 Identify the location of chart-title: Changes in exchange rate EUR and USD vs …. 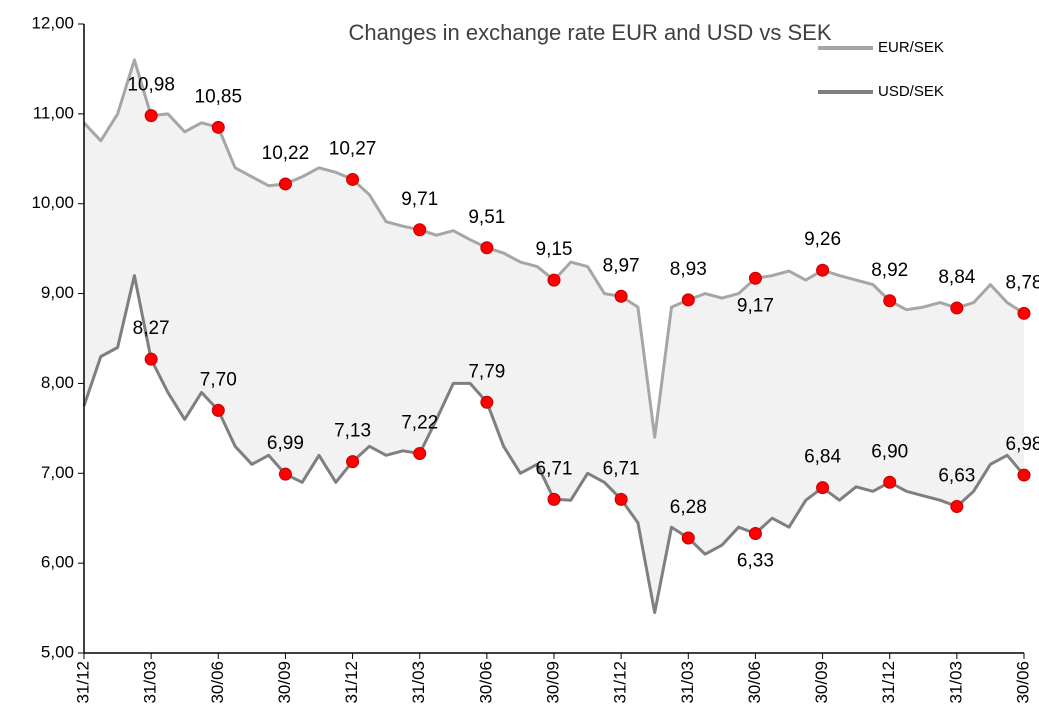
(589, 32).